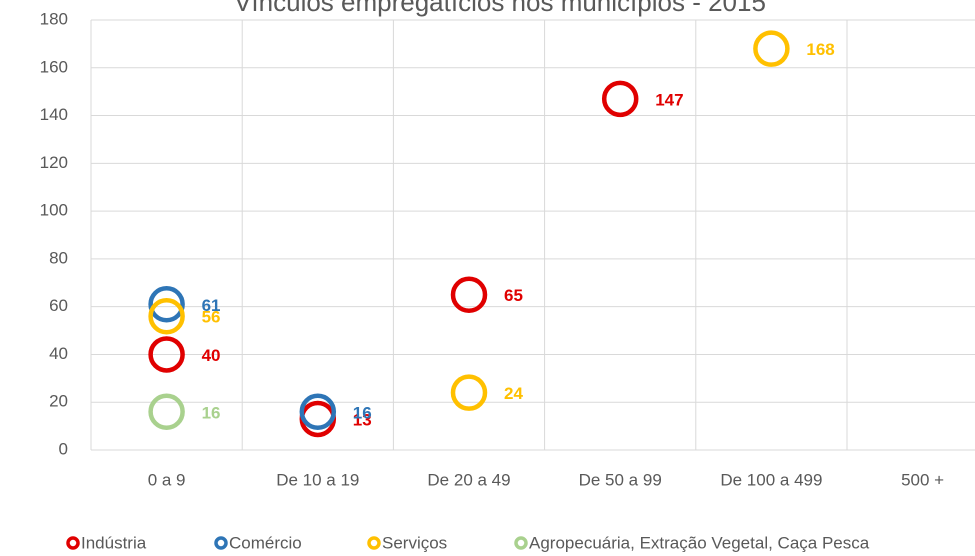  I want to click on data-label: 65, so click(513, 295).